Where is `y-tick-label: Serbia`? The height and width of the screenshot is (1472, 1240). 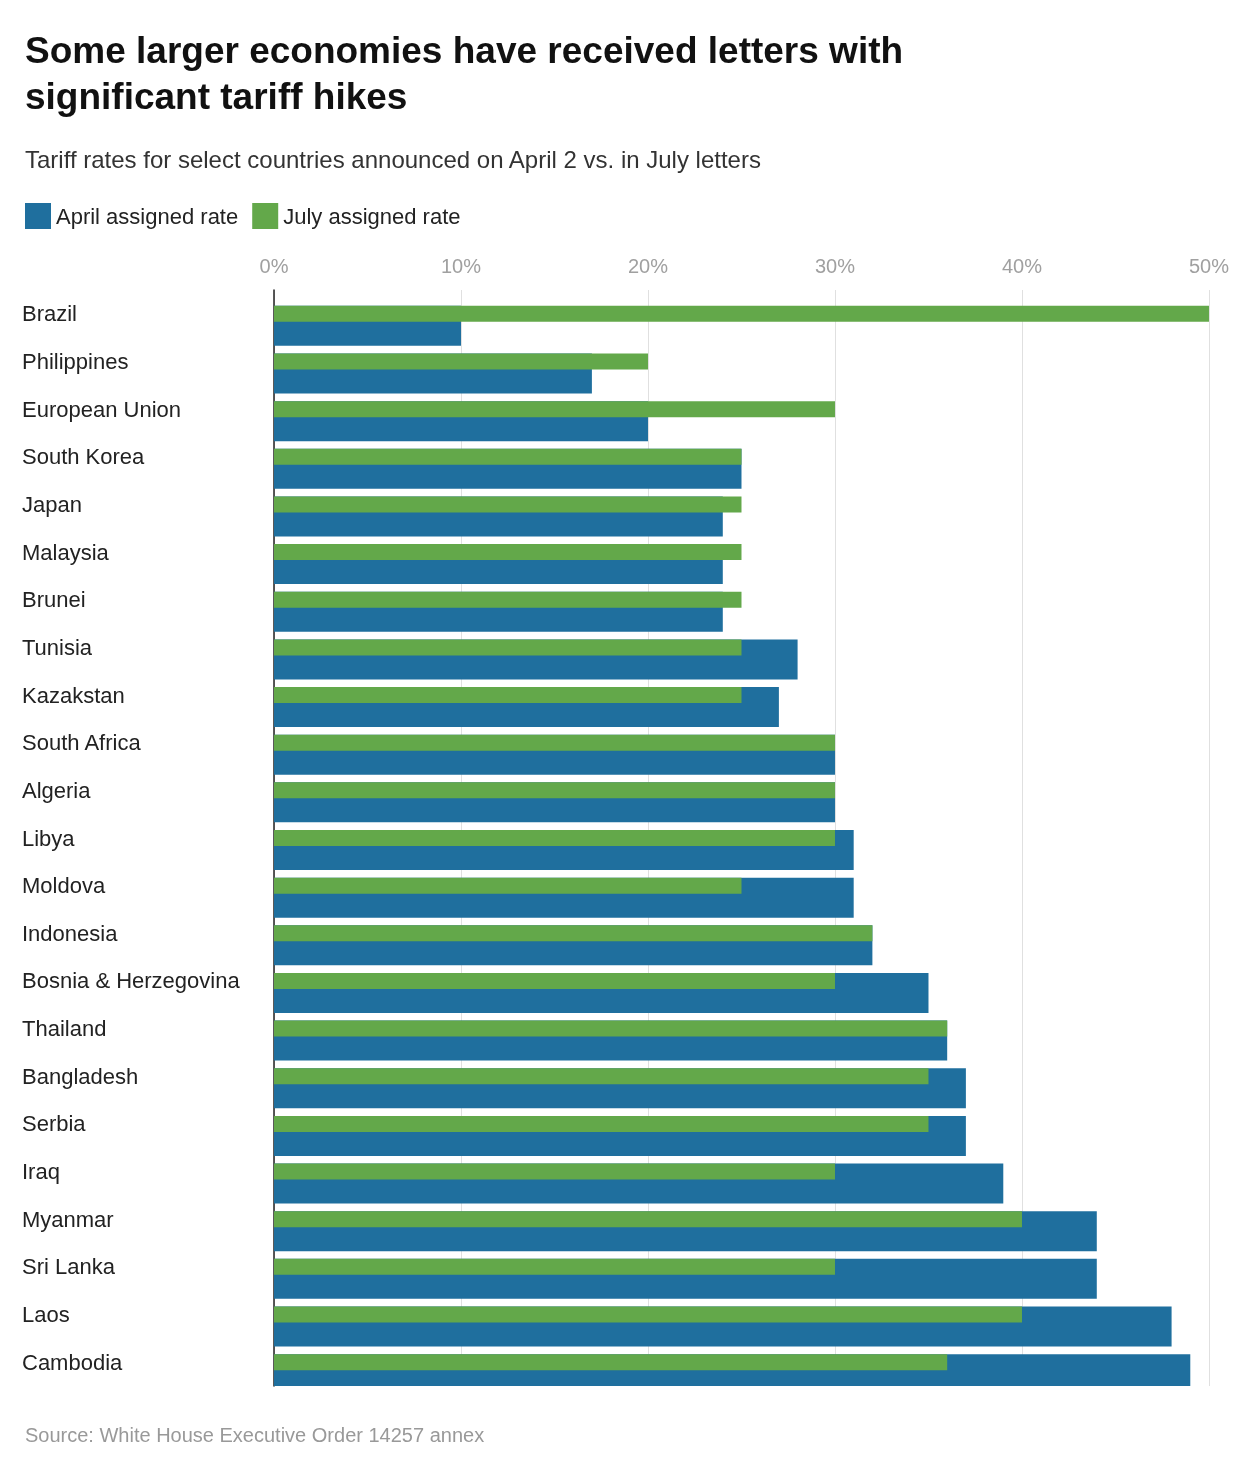
y-tick-label: Serbia is located at coordinates (54, 1124).